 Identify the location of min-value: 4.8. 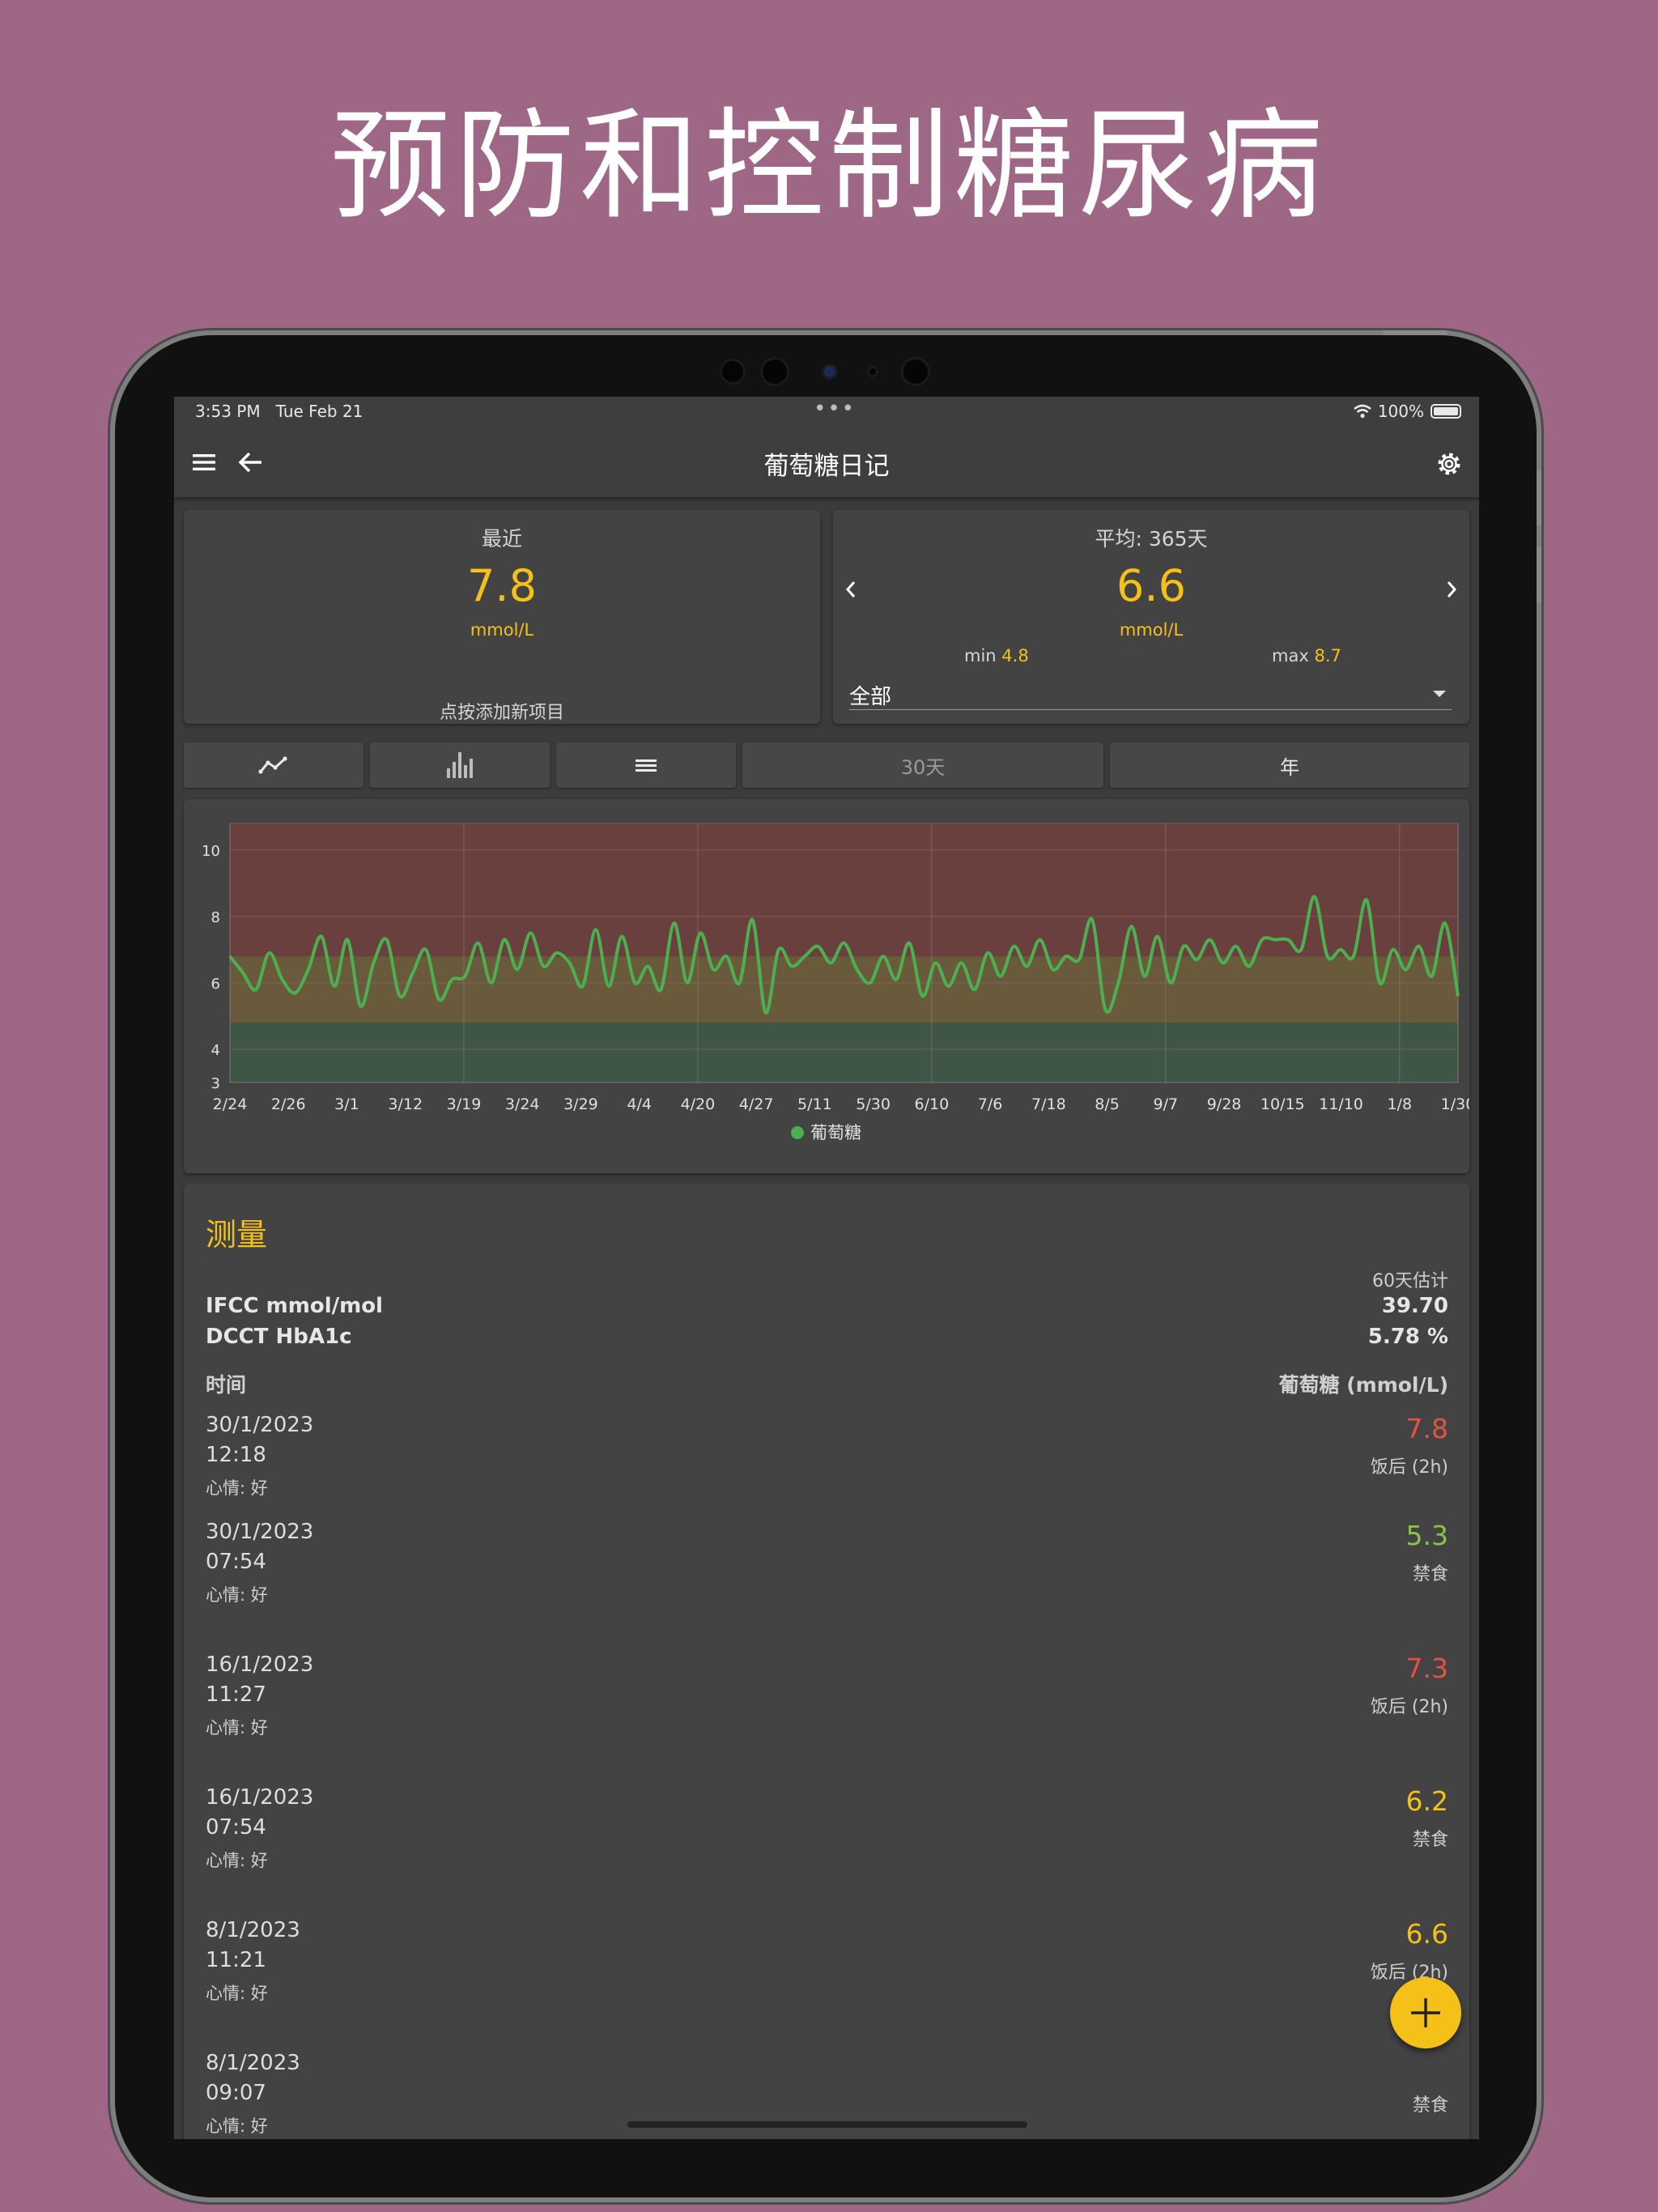
(1015, 656).